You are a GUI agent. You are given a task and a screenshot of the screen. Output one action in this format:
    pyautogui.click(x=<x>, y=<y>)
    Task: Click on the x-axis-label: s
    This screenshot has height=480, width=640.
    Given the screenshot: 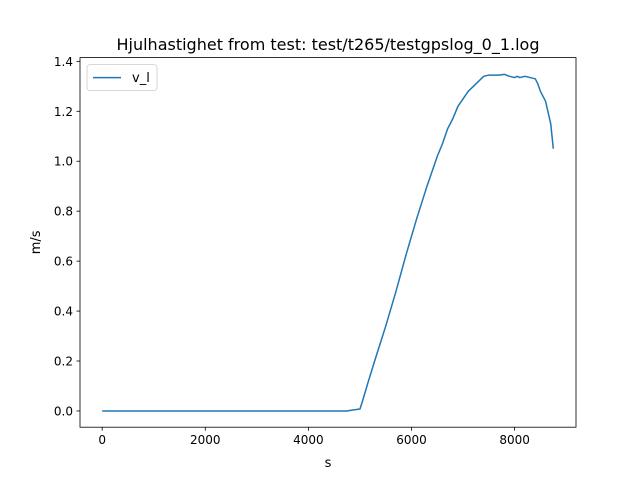 What is the action you would take?
    pyautogui.click(x=328, y=463)
    